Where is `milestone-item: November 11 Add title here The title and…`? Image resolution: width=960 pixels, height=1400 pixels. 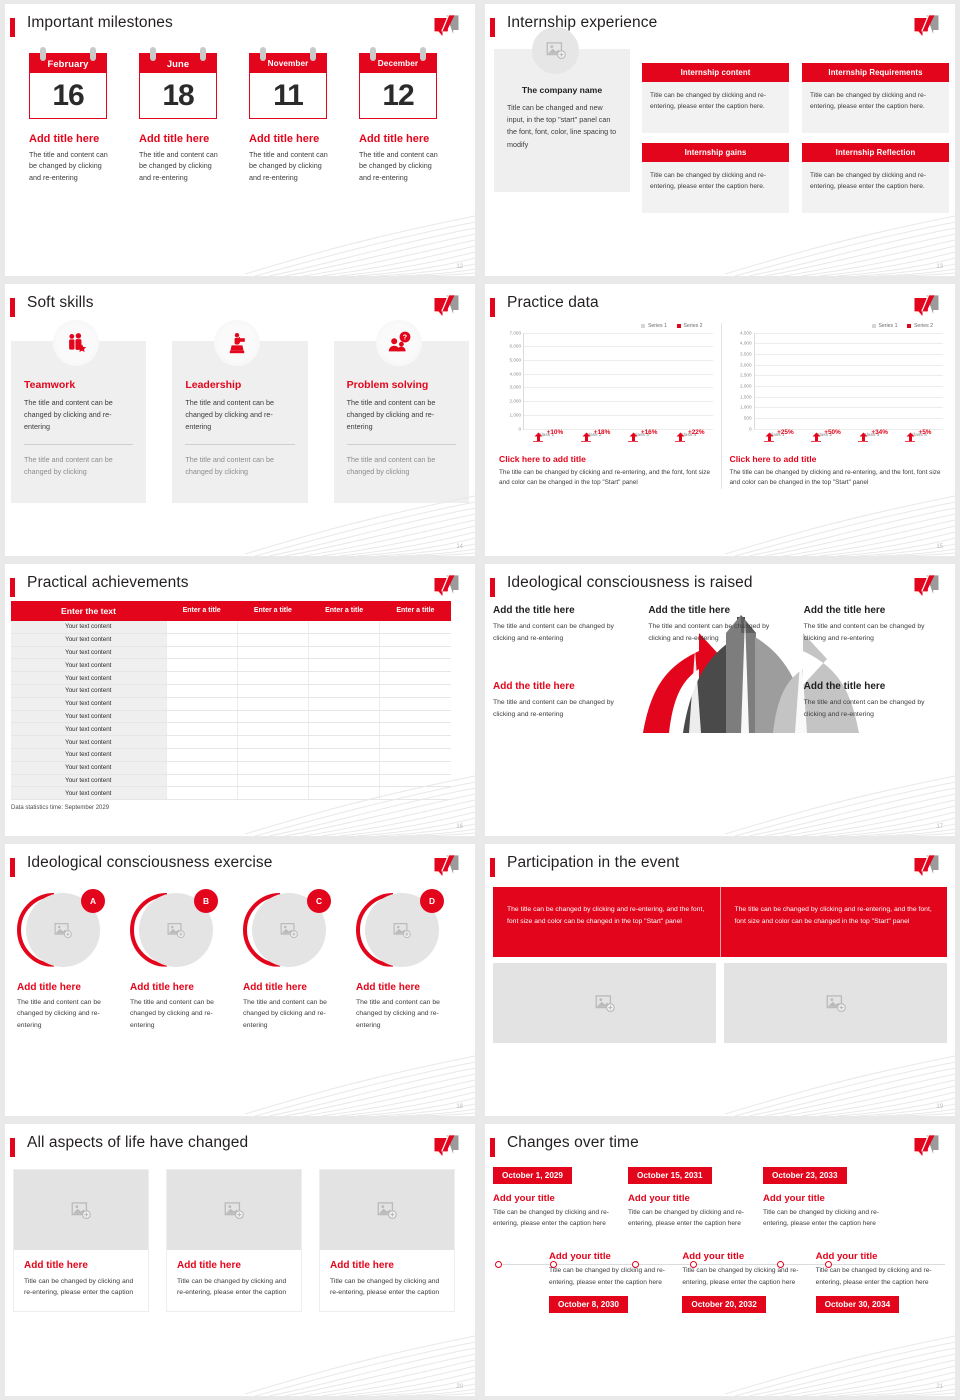 milestone-item: November 11 Add title here The title and… is located at coordinates (292, 115).